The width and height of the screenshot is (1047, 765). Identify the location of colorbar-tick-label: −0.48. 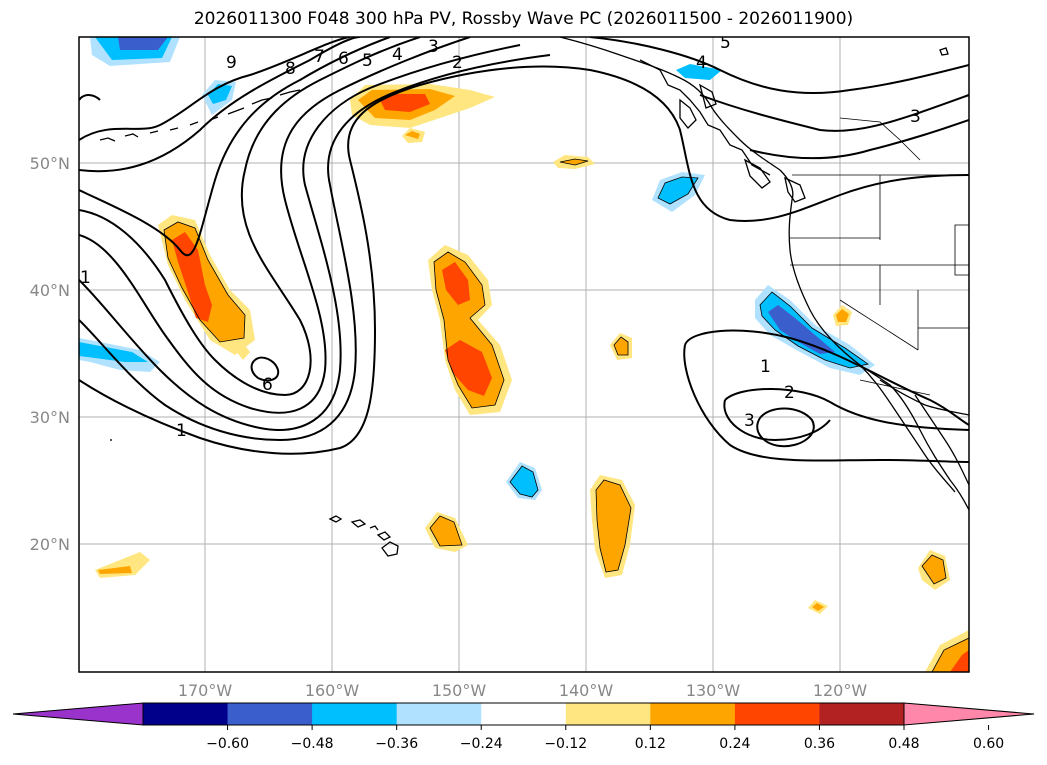
(312, 744).